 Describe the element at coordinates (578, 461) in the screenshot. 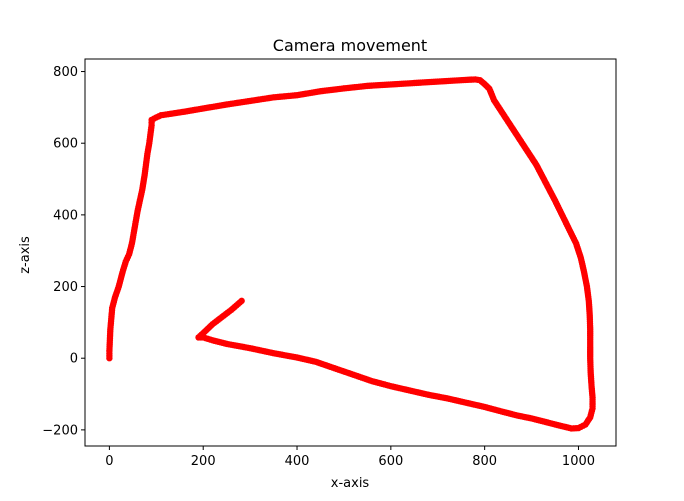

I see `x-tick-label: 1000` at that location.